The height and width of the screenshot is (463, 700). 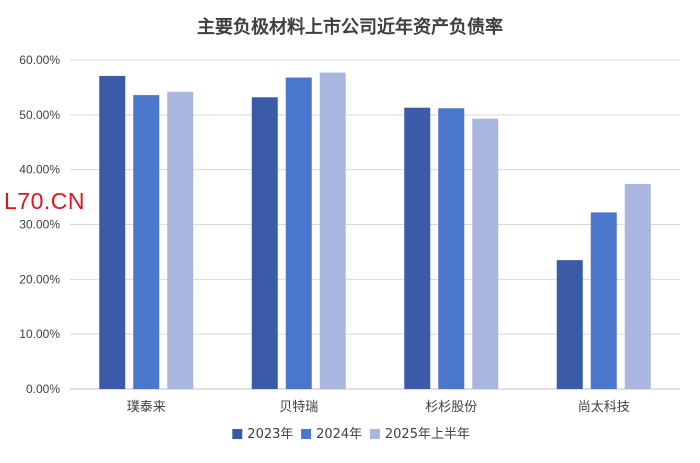 What do you see at coordinates (339, 434) in the screenshot?
I see `legend-label: 2024年` at bounding box center [339, 434].